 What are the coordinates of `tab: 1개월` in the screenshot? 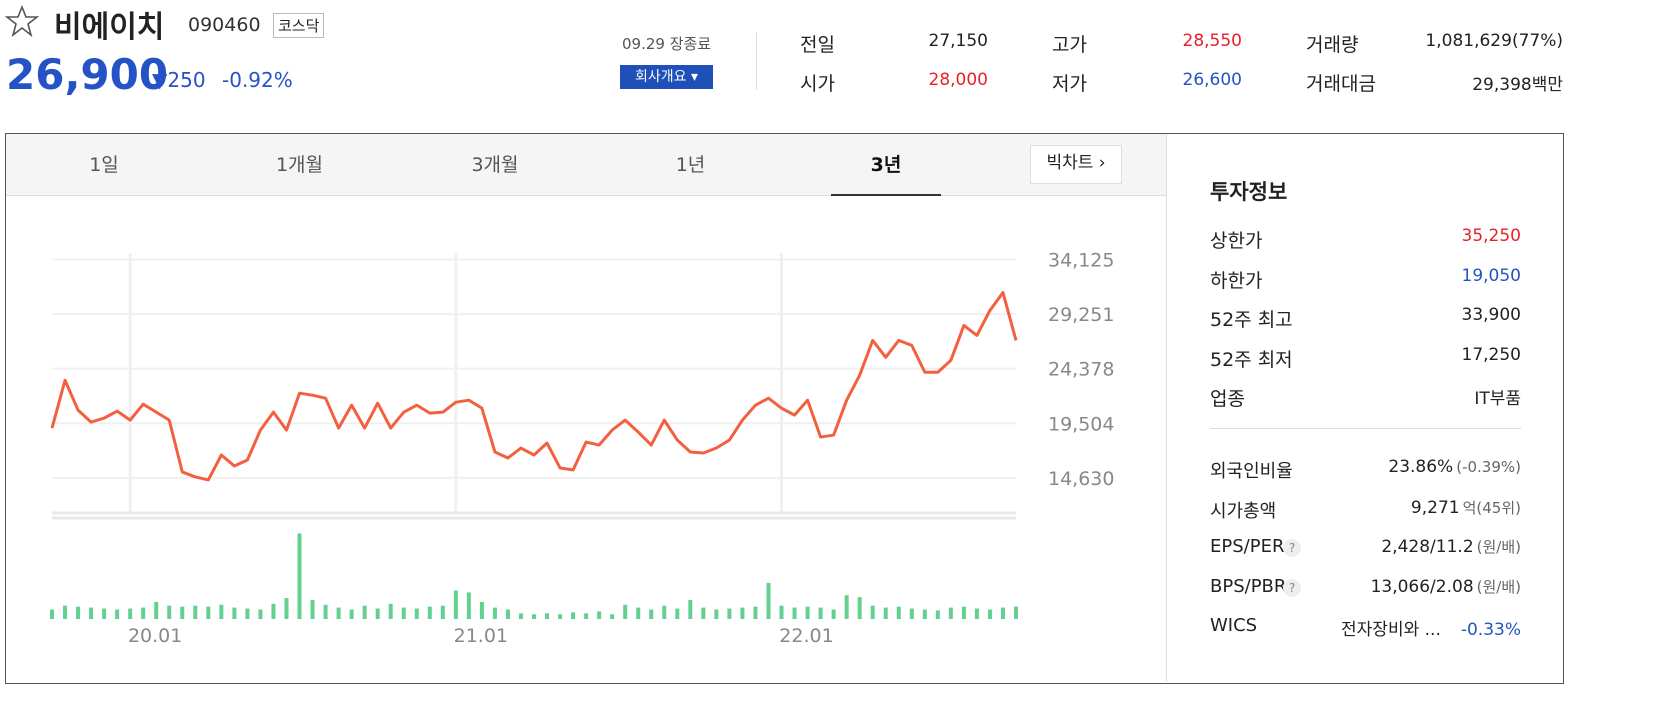 It's located at (299, 165).